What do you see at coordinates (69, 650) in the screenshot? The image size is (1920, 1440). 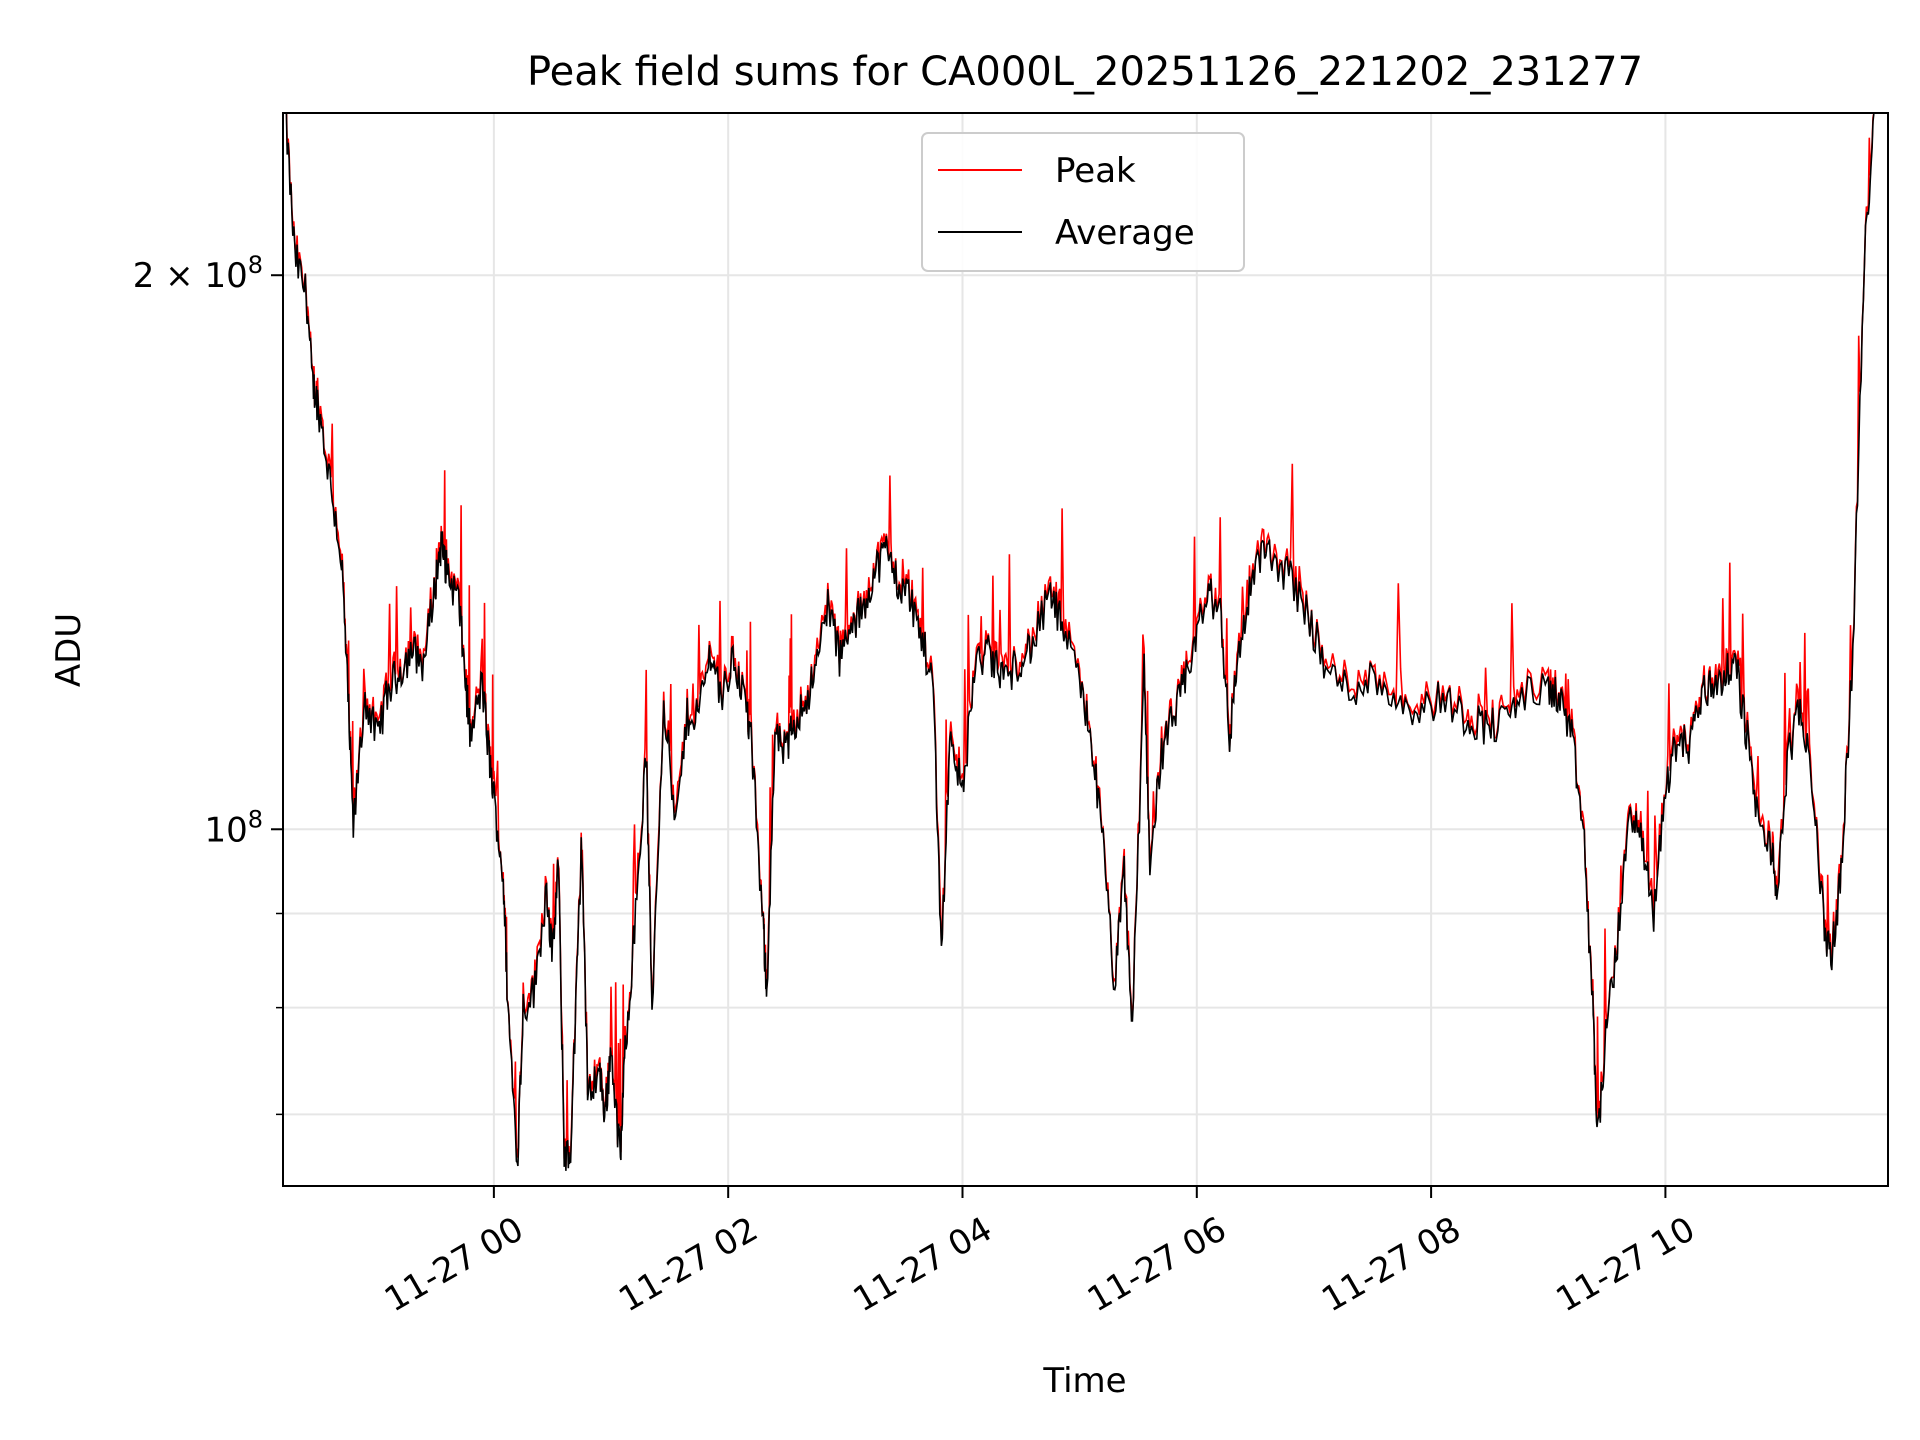 I see `y-axis-label: ADU` at bounding box center [69, 650].